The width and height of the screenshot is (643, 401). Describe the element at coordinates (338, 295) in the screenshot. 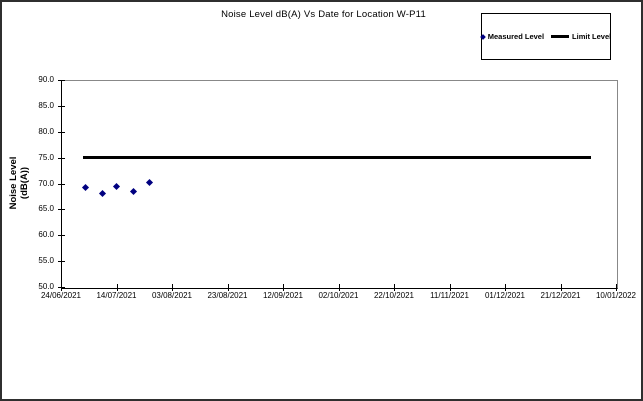

I see `x-tick-label: 02/10/2021` at that location.